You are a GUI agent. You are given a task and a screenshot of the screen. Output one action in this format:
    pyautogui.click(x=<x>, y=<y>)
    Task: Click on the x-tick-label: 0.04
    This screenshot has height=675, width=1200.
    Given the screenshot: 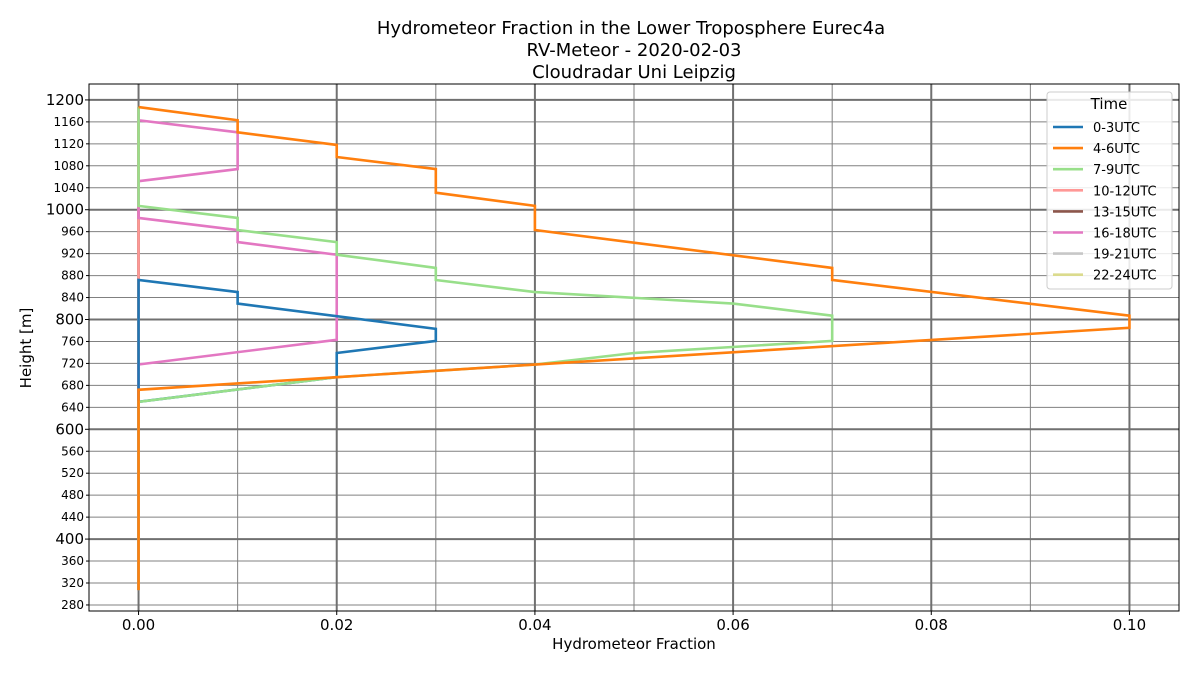 What is the action you would take?
    pyautogui.click(x=534, y=625)
    